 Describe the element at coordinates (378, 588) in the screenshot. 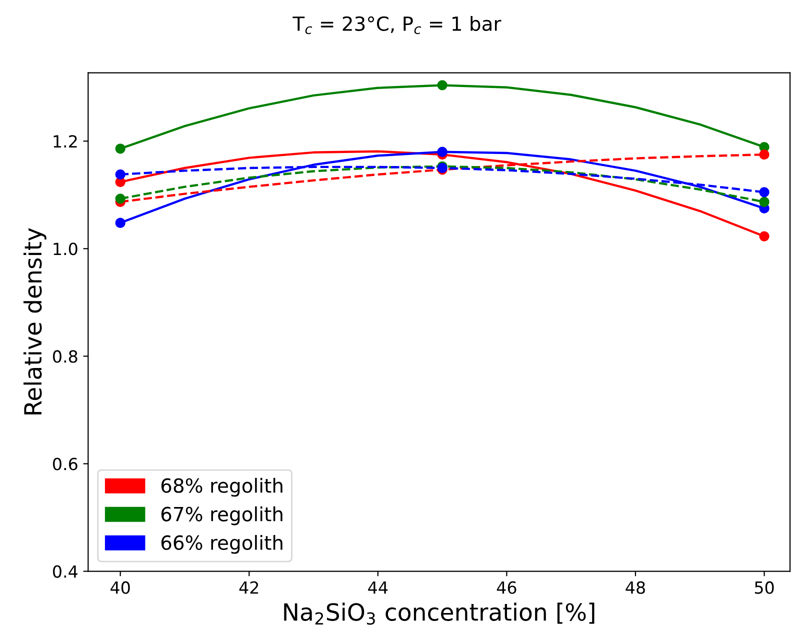

I see `x-tick-label: 44` at that location.